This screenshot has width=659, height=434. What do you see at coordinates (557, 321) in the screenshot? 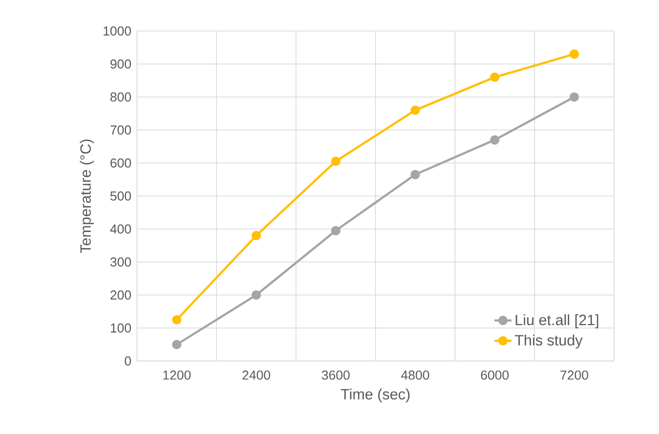
I see `legend-label: Liu et.all [21]` at bounding box center [557, 321].